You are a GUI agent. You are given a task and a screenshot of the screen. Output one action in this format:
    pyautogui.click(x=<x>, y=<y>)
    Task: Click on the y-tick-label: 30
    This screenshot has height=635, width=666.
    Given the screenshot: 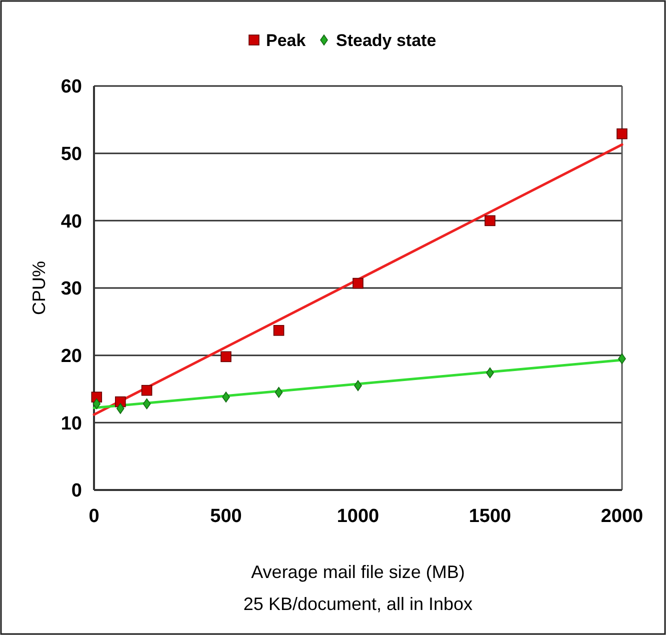 What is the action you would take?
    pyautogui.click(x=71, y=289)
    